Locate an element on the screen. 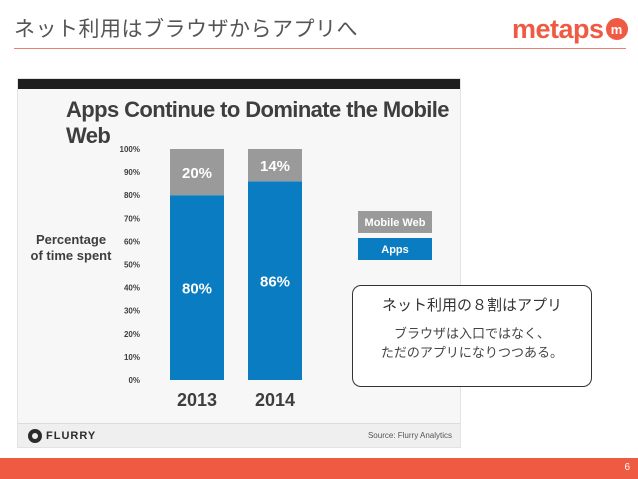  legend-label: Apps is located at coordinates (395, 250).